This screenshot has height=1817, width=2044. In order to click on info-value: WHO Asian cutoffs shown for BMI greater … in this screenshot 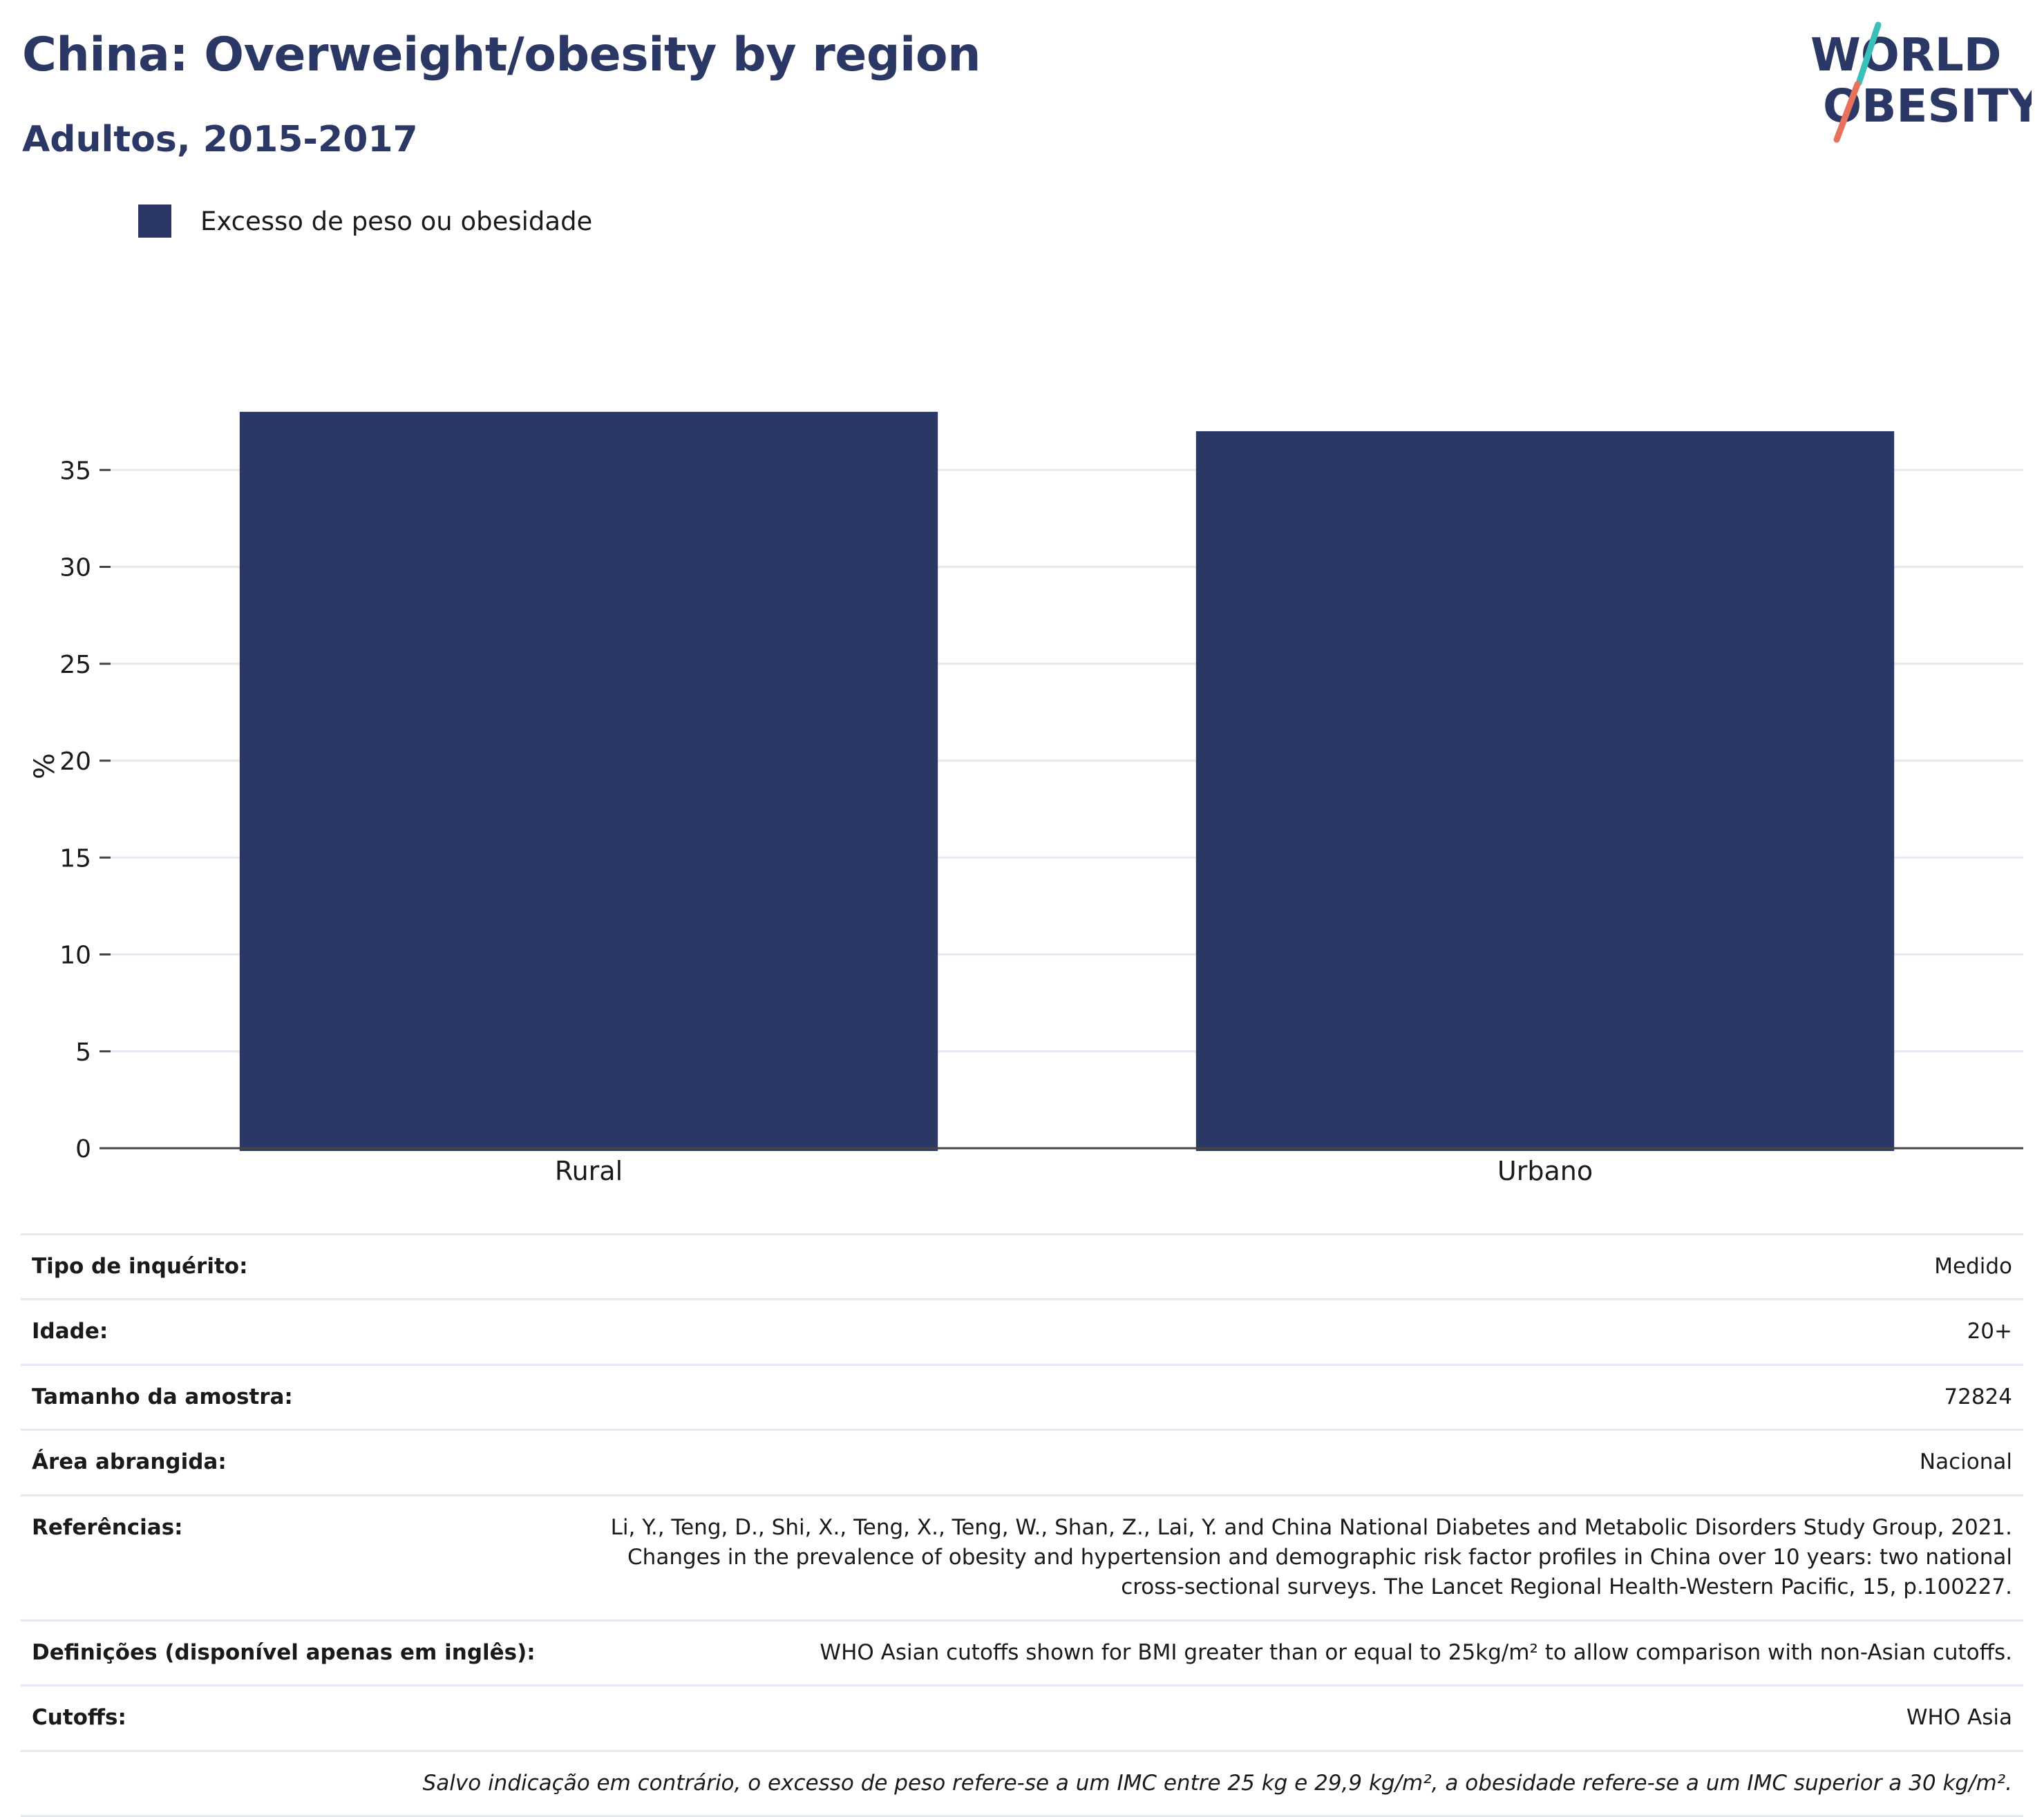, I will do `click(1284, 1652)`.